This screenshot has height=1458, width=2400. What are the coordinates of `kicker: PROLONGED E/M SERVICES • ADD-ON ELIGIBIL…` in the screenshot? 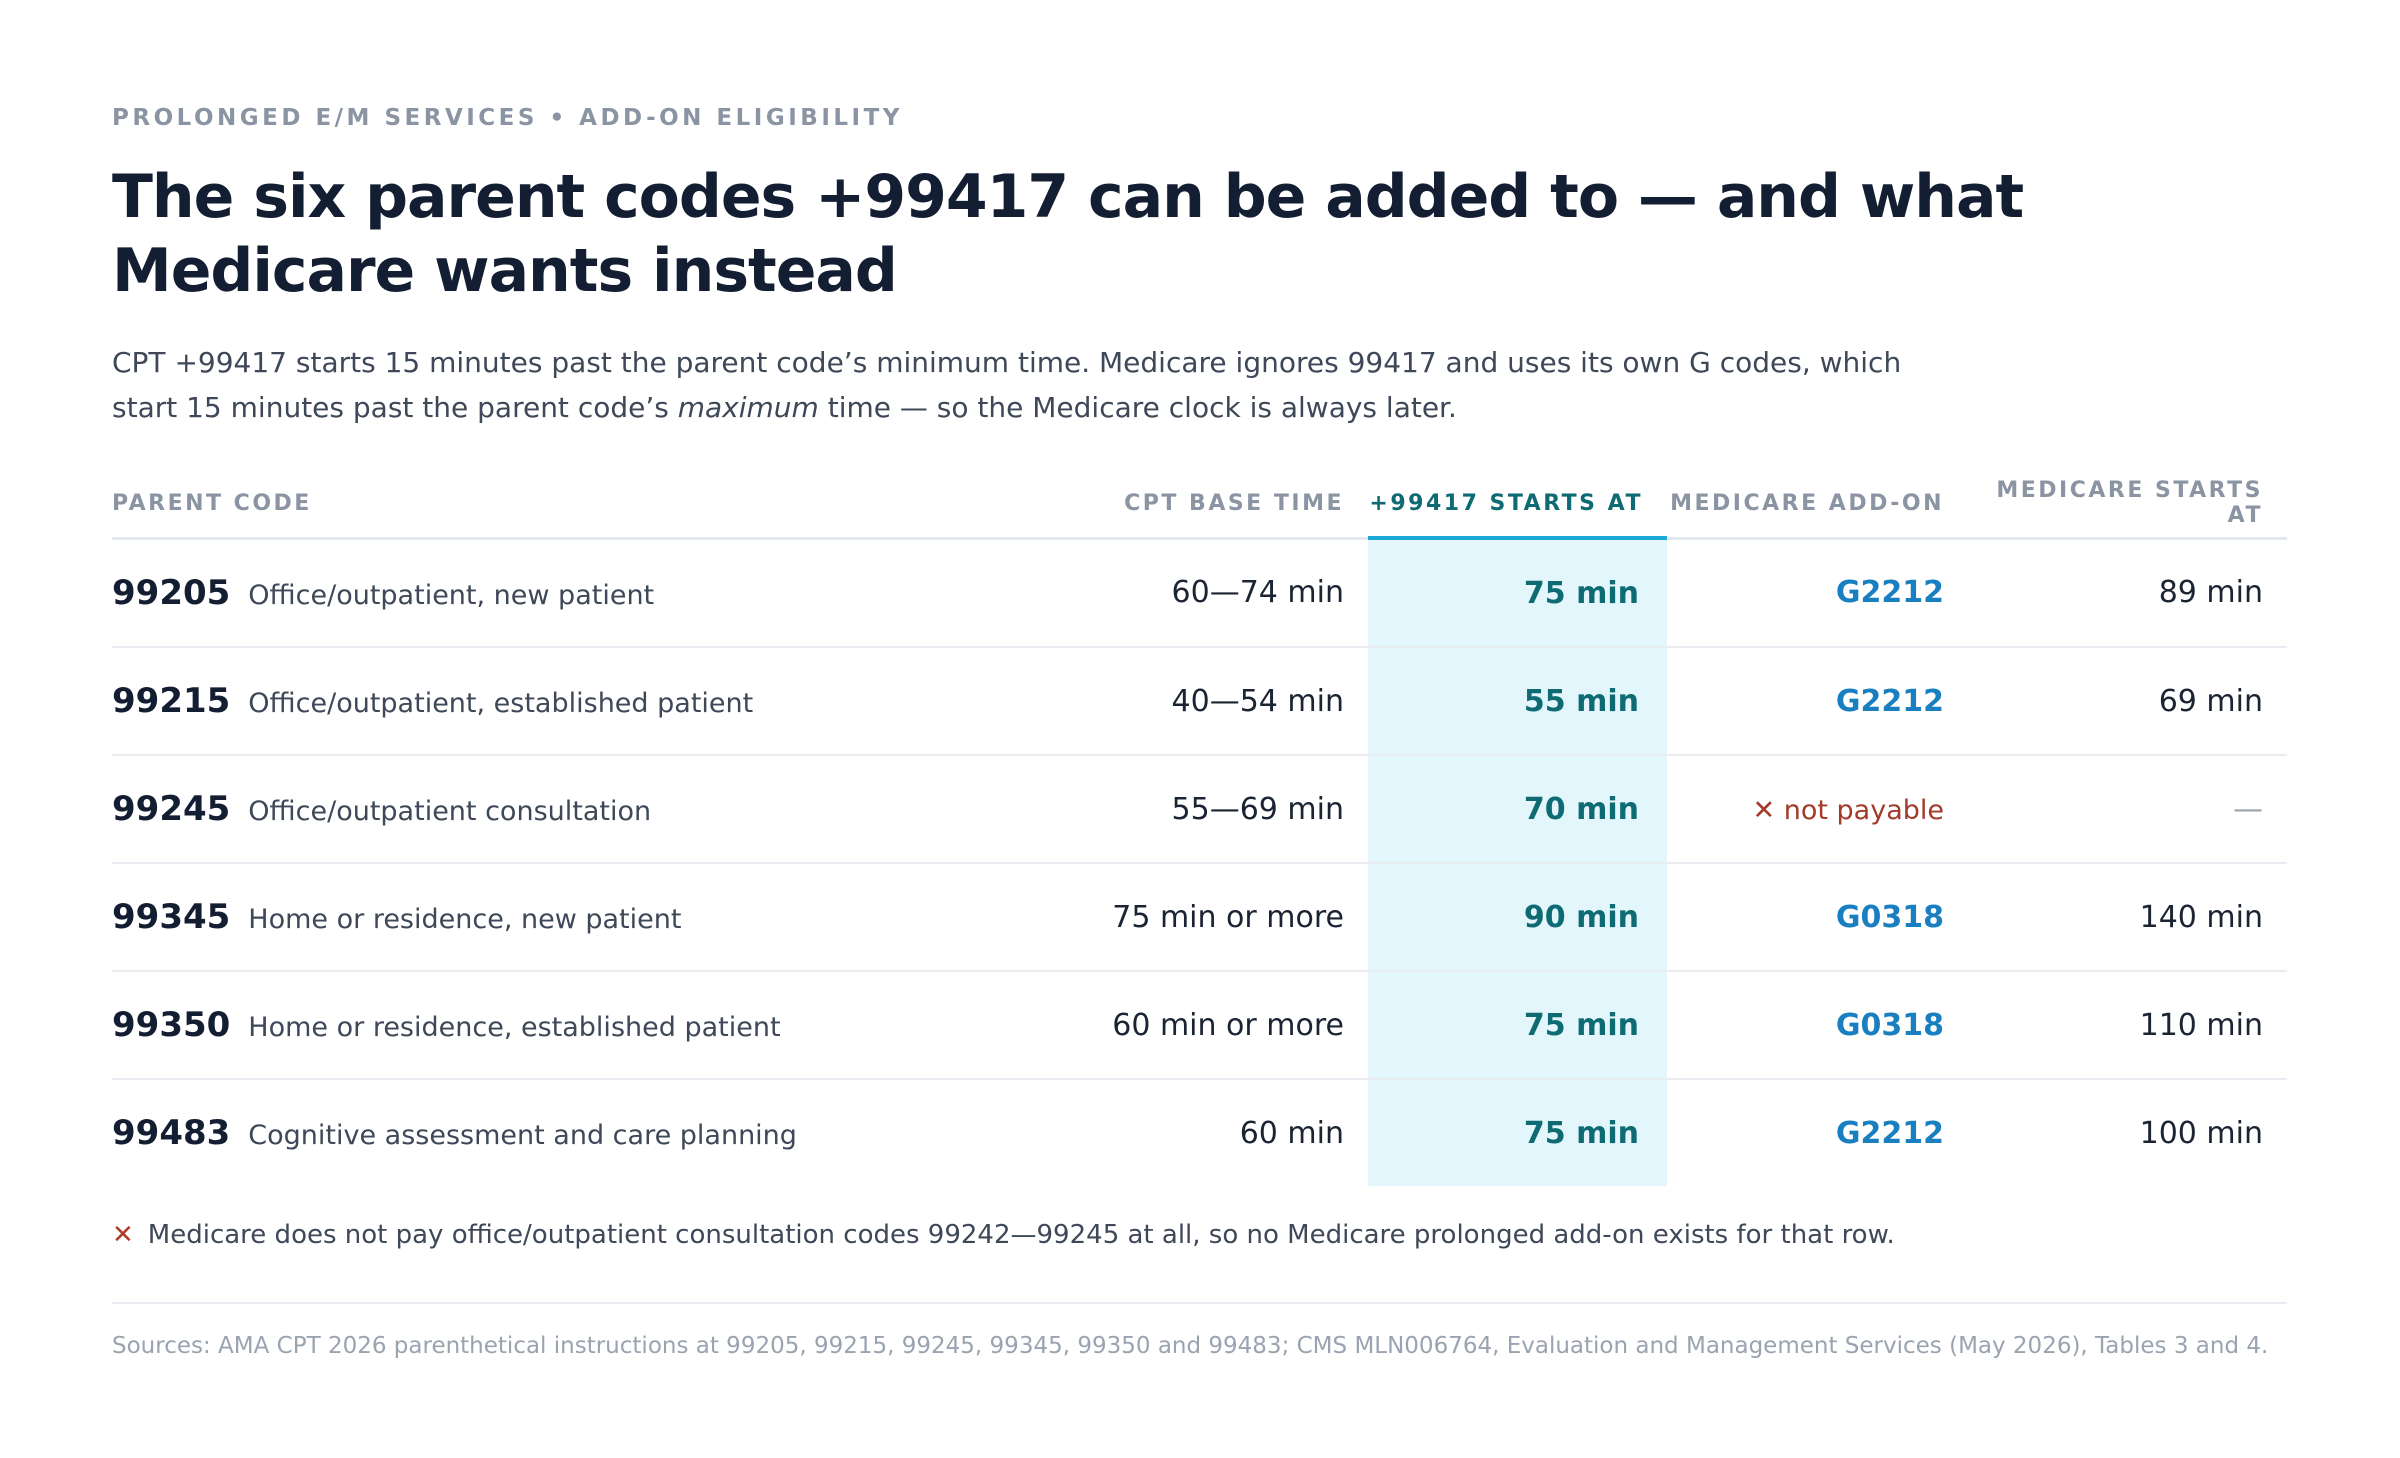 It's located at (507, 118).